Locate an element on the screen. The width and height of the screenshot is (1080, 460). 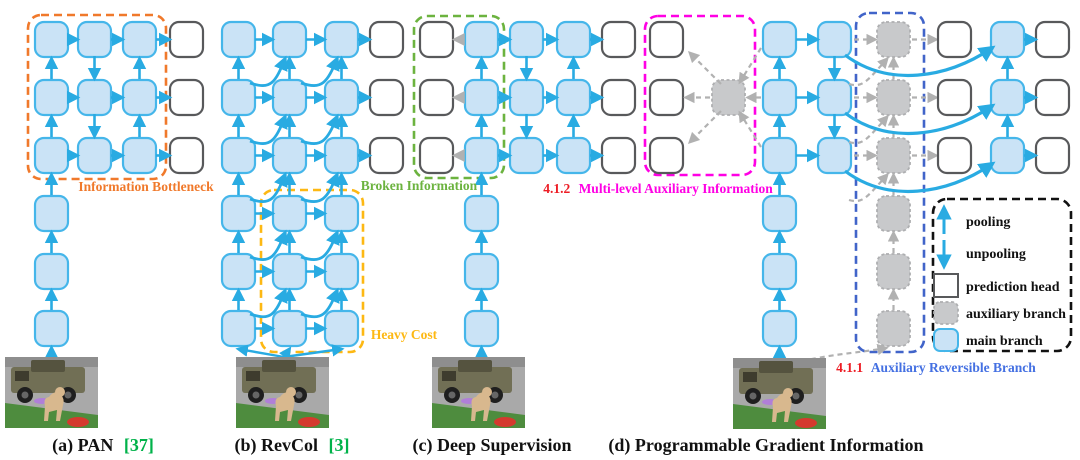
legend-label: main branch is located at coordinates (1004, 341).